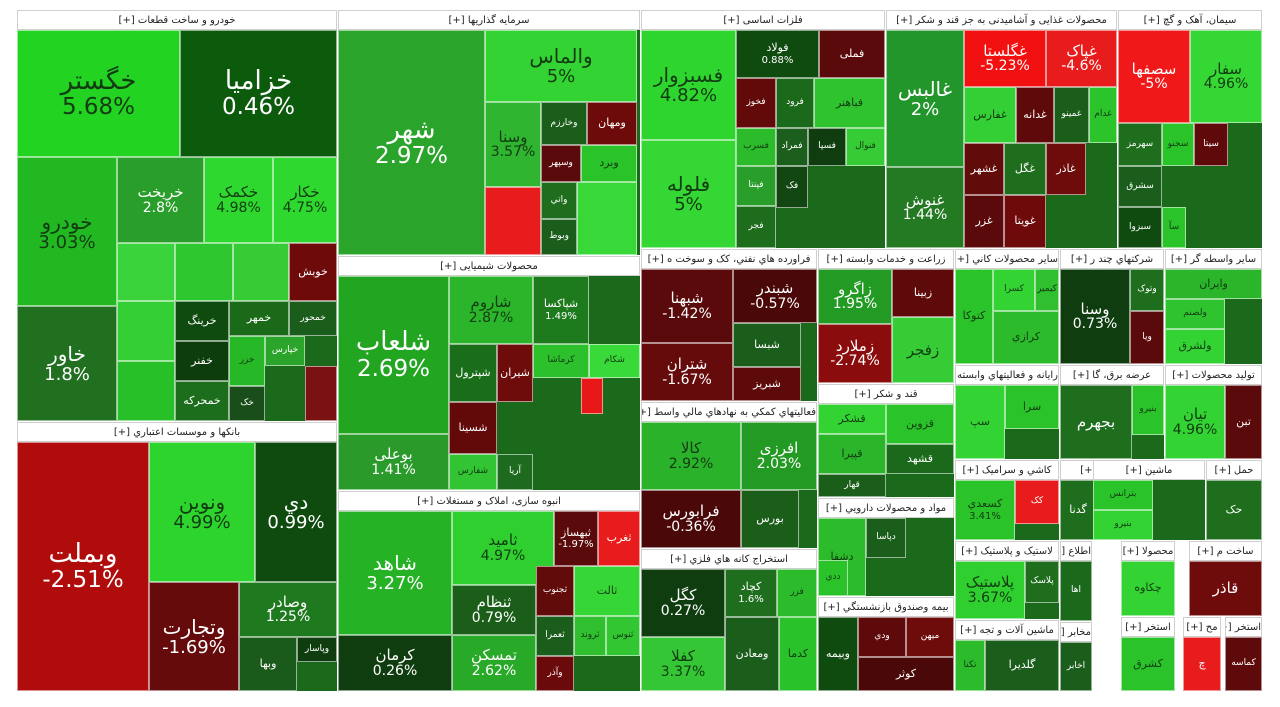 This screenshot has height=707, width=1280. Describe the element at coordinates (1025, 169) in the screenshot. I see `stock-tile: غگل` at that location.